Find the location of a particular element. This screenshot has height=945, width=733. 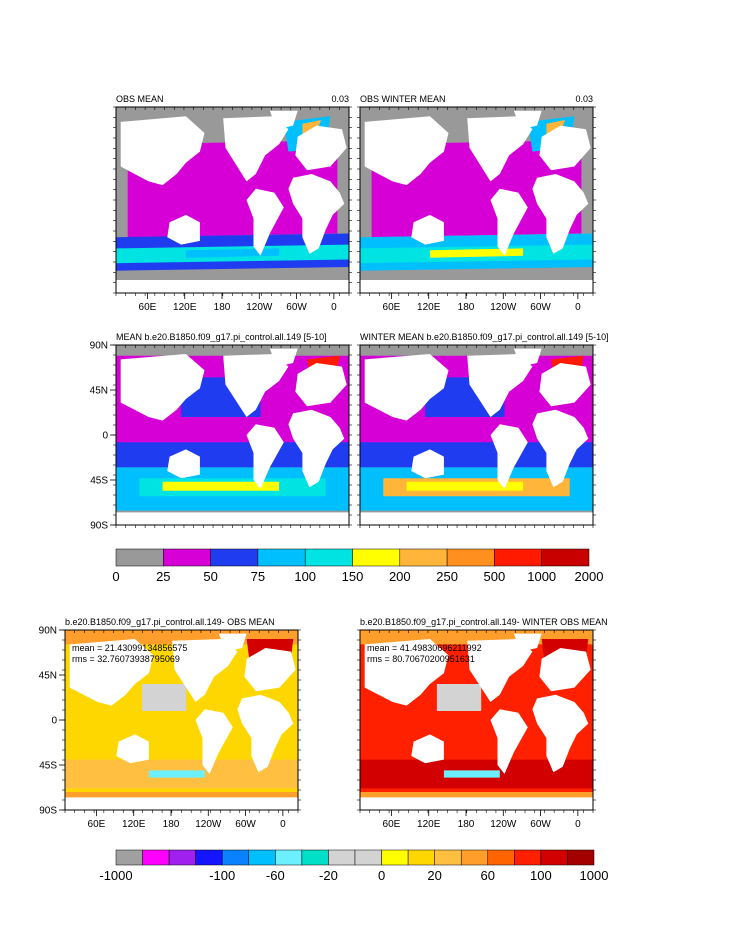

mean-stat: mean = 21.43099134856575 is located at coordinates (129, 648).